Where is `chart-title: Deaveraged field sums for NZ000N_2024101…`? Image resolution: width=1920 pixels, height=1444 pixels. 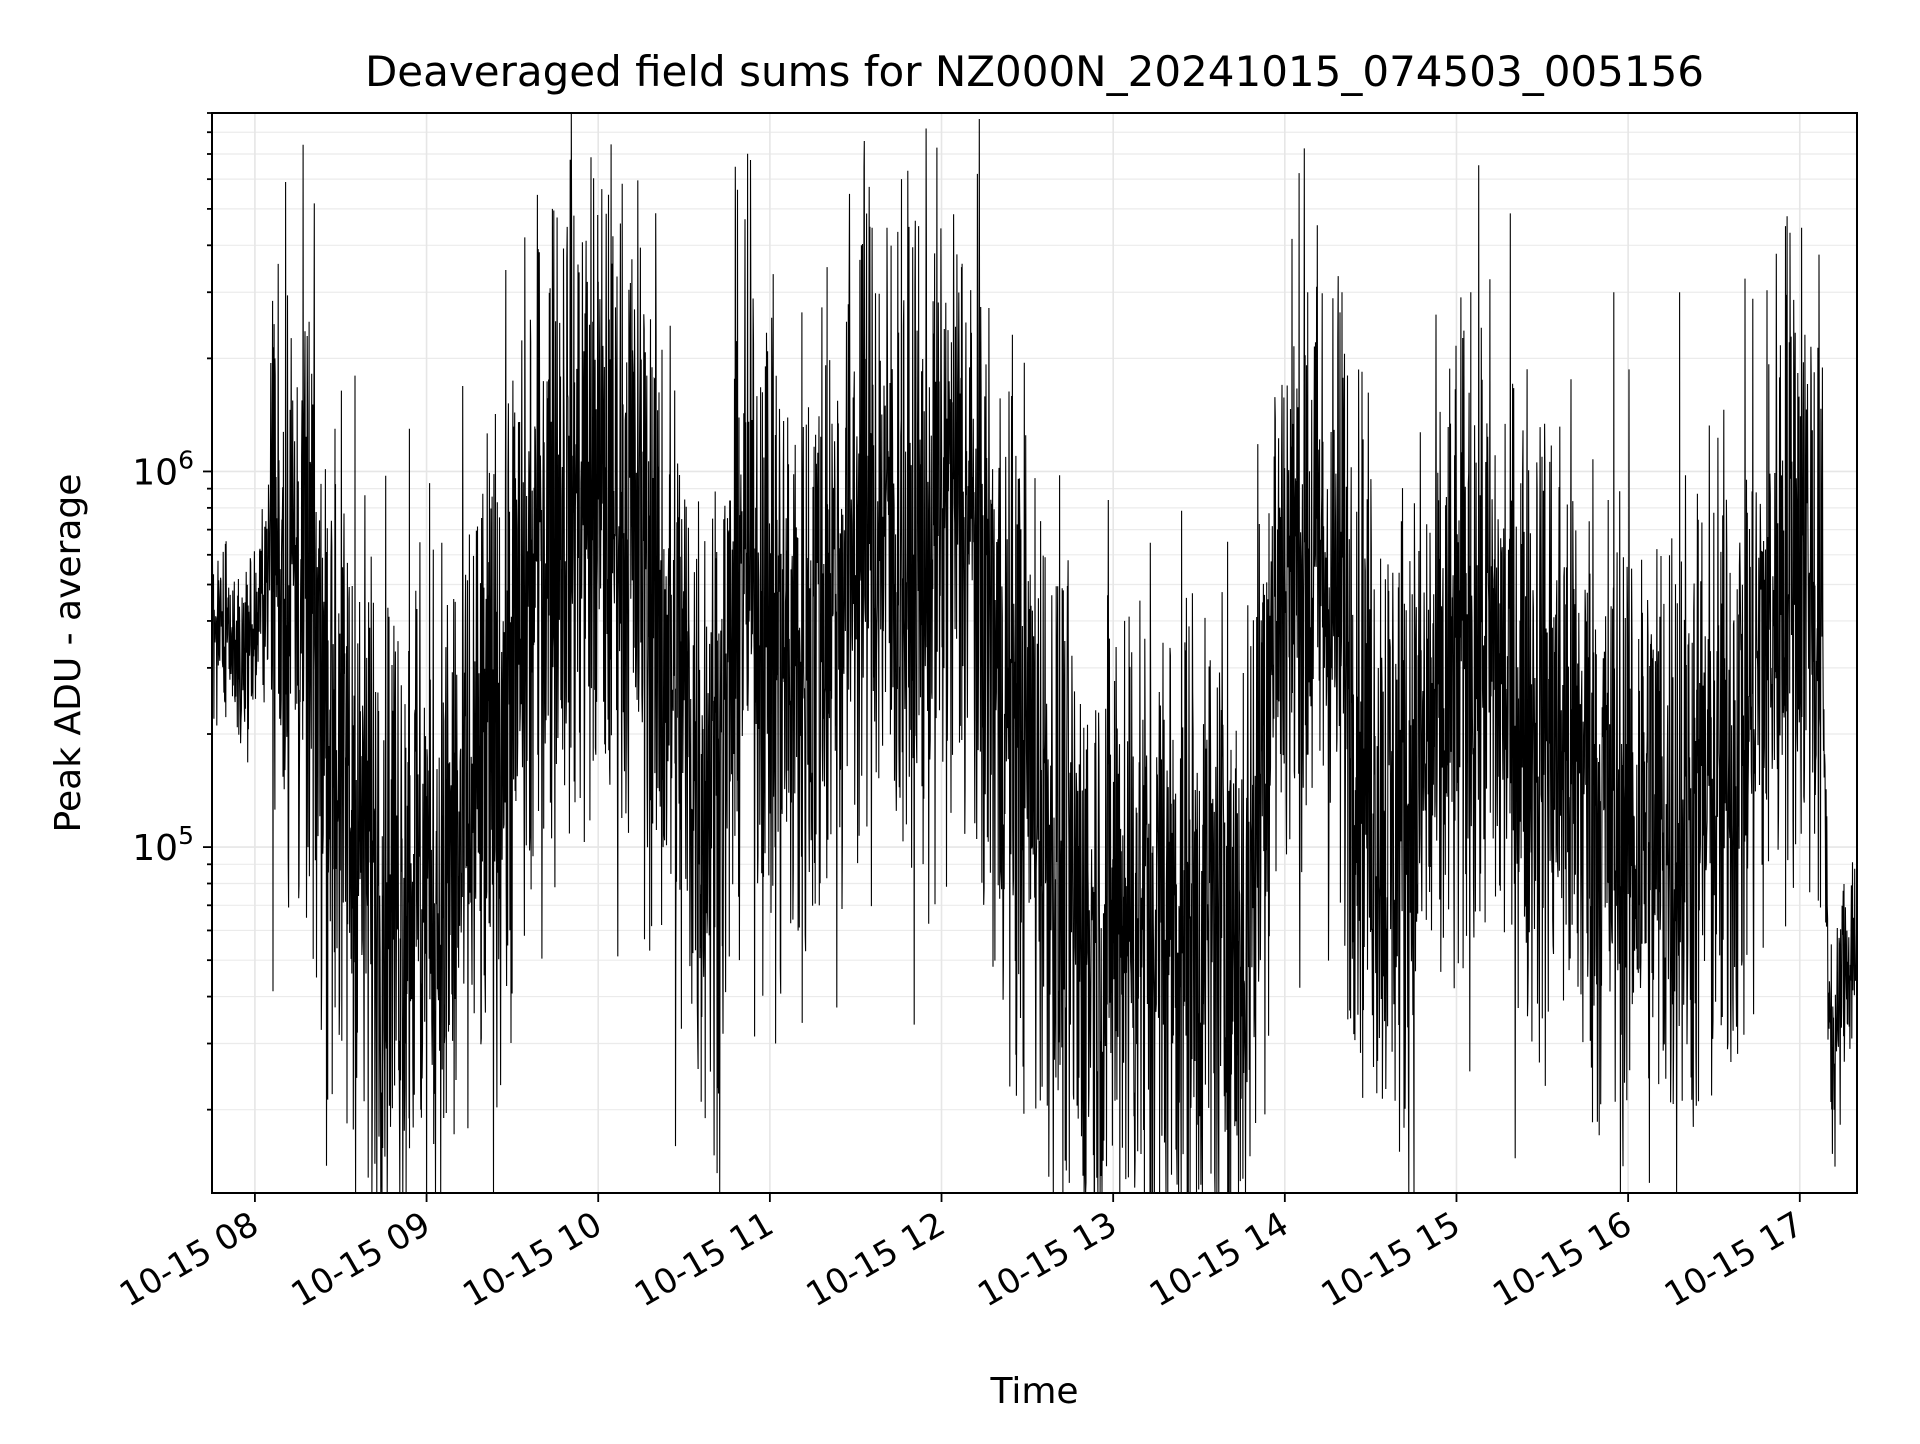
chart-title: Deaveraged field sums for NZ000N_2024101… is located at coordinates (1034, 71).